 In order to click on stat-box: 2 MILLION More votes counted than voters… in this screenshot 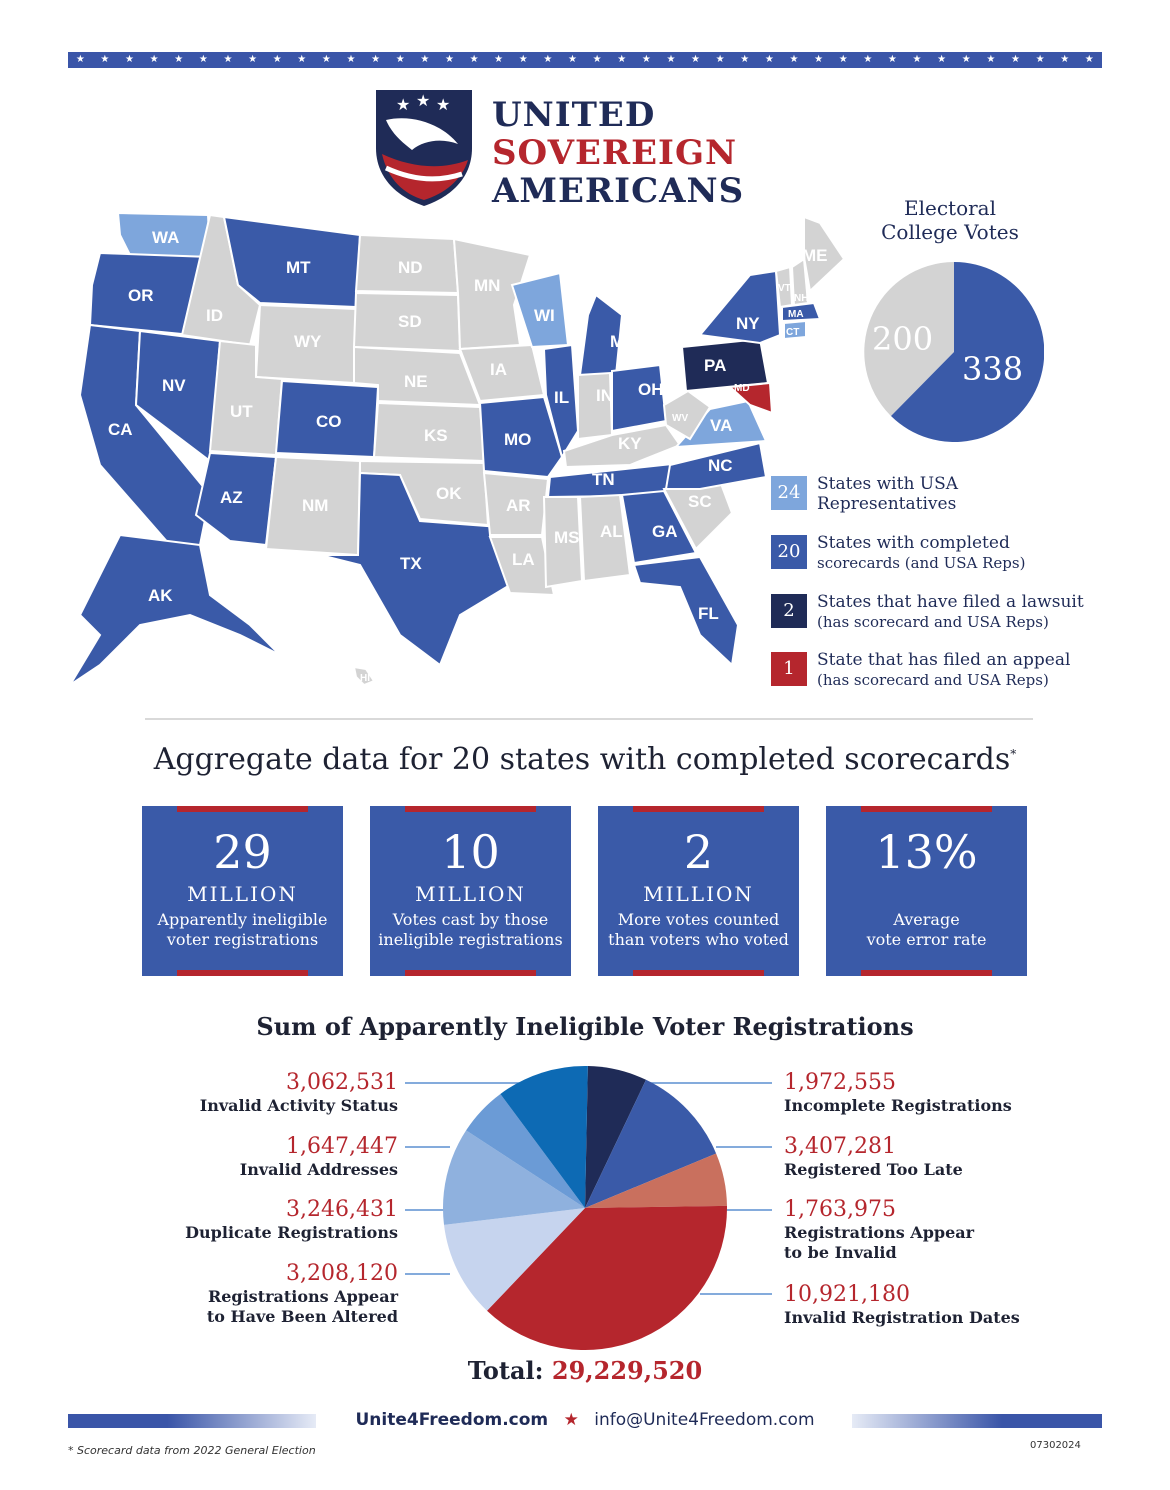, I will do `click(698, 891)`.